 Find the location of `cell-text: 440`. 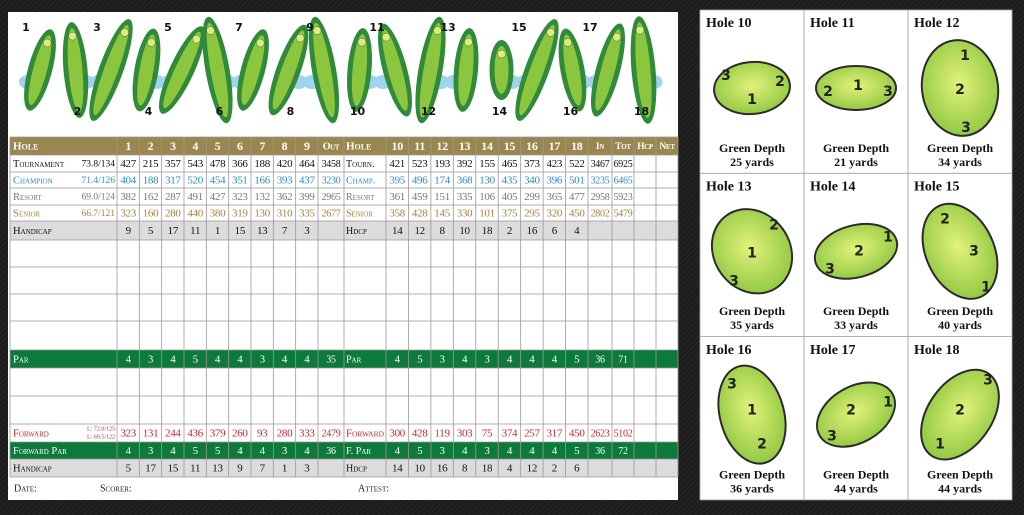

cell-text: 440 is located at coordinates (195, 214).